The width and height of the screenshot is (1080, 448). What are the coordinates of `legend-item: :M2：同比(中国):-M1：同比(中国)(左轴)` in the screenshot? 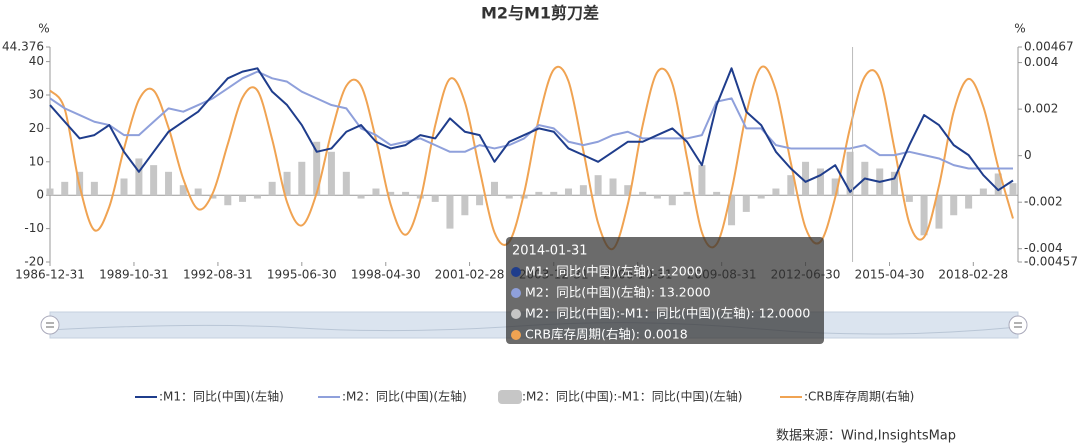 It's located at (620, 397).